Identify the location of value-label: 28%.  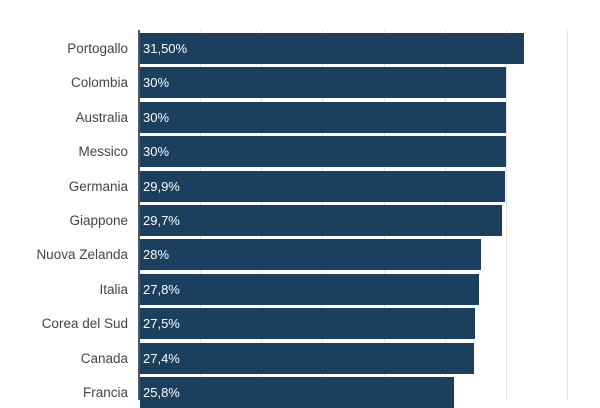
(156, 254).